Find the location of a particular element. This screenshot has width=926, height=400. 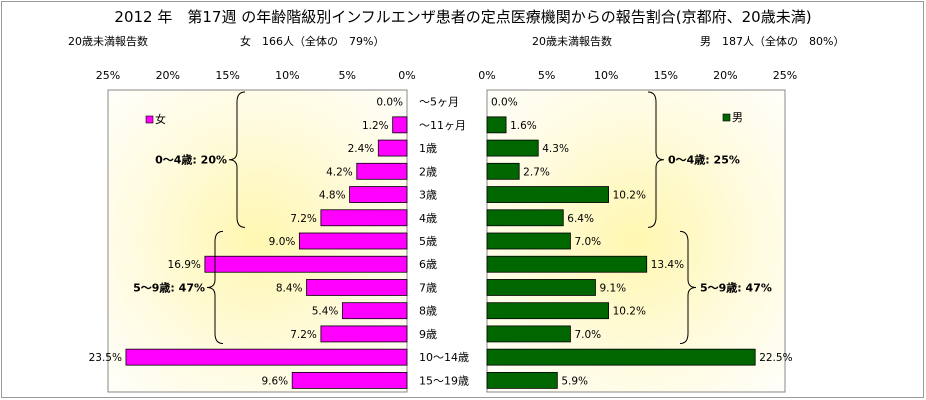

category-label: 15～19歳 is located at coordinates (444, 380).